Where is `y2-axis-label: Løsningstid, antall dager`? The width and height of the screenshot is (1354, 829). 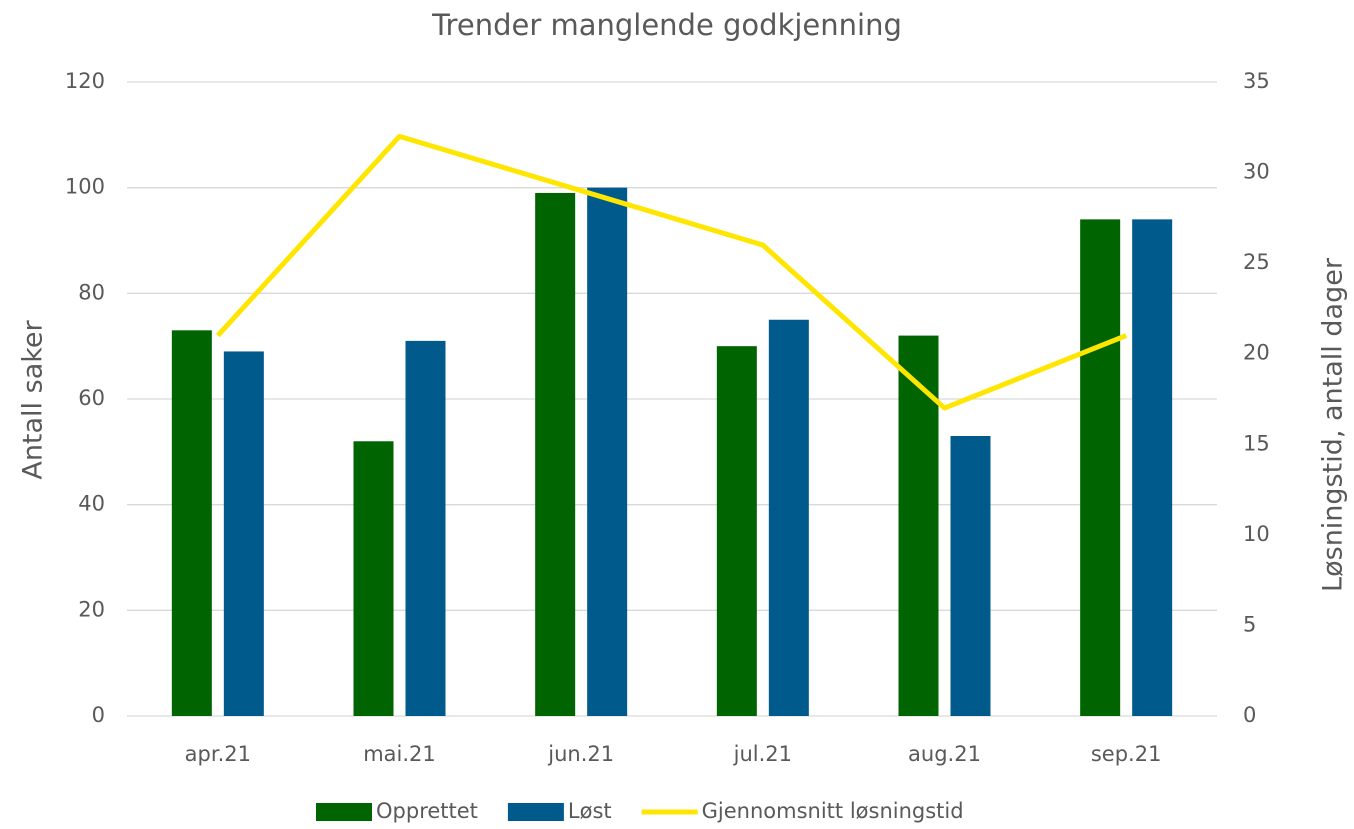
y2-axis-label: Løsningstid, antall dager is located at coordinates (1333, 424).